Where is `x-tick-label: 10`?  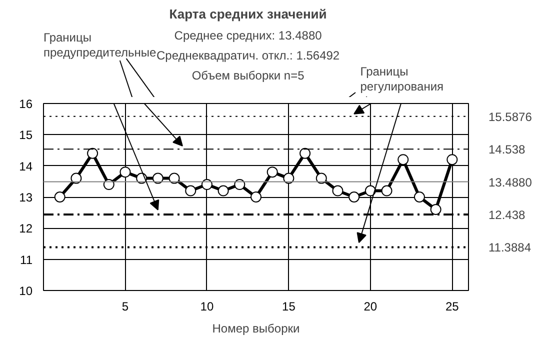
x-tick-label: 10 is located at coordinates (207, 307).